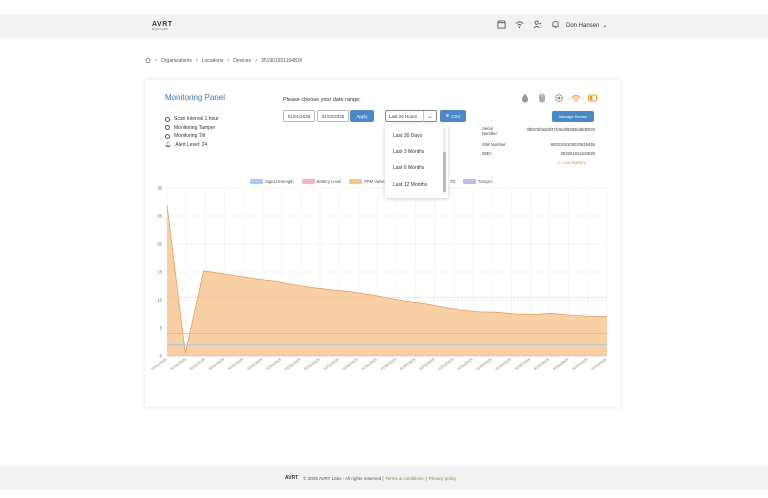  What do you see at coordinates (525, 98) in the screenshot?
I see `drop-icon` at bounding box center [525, 98].